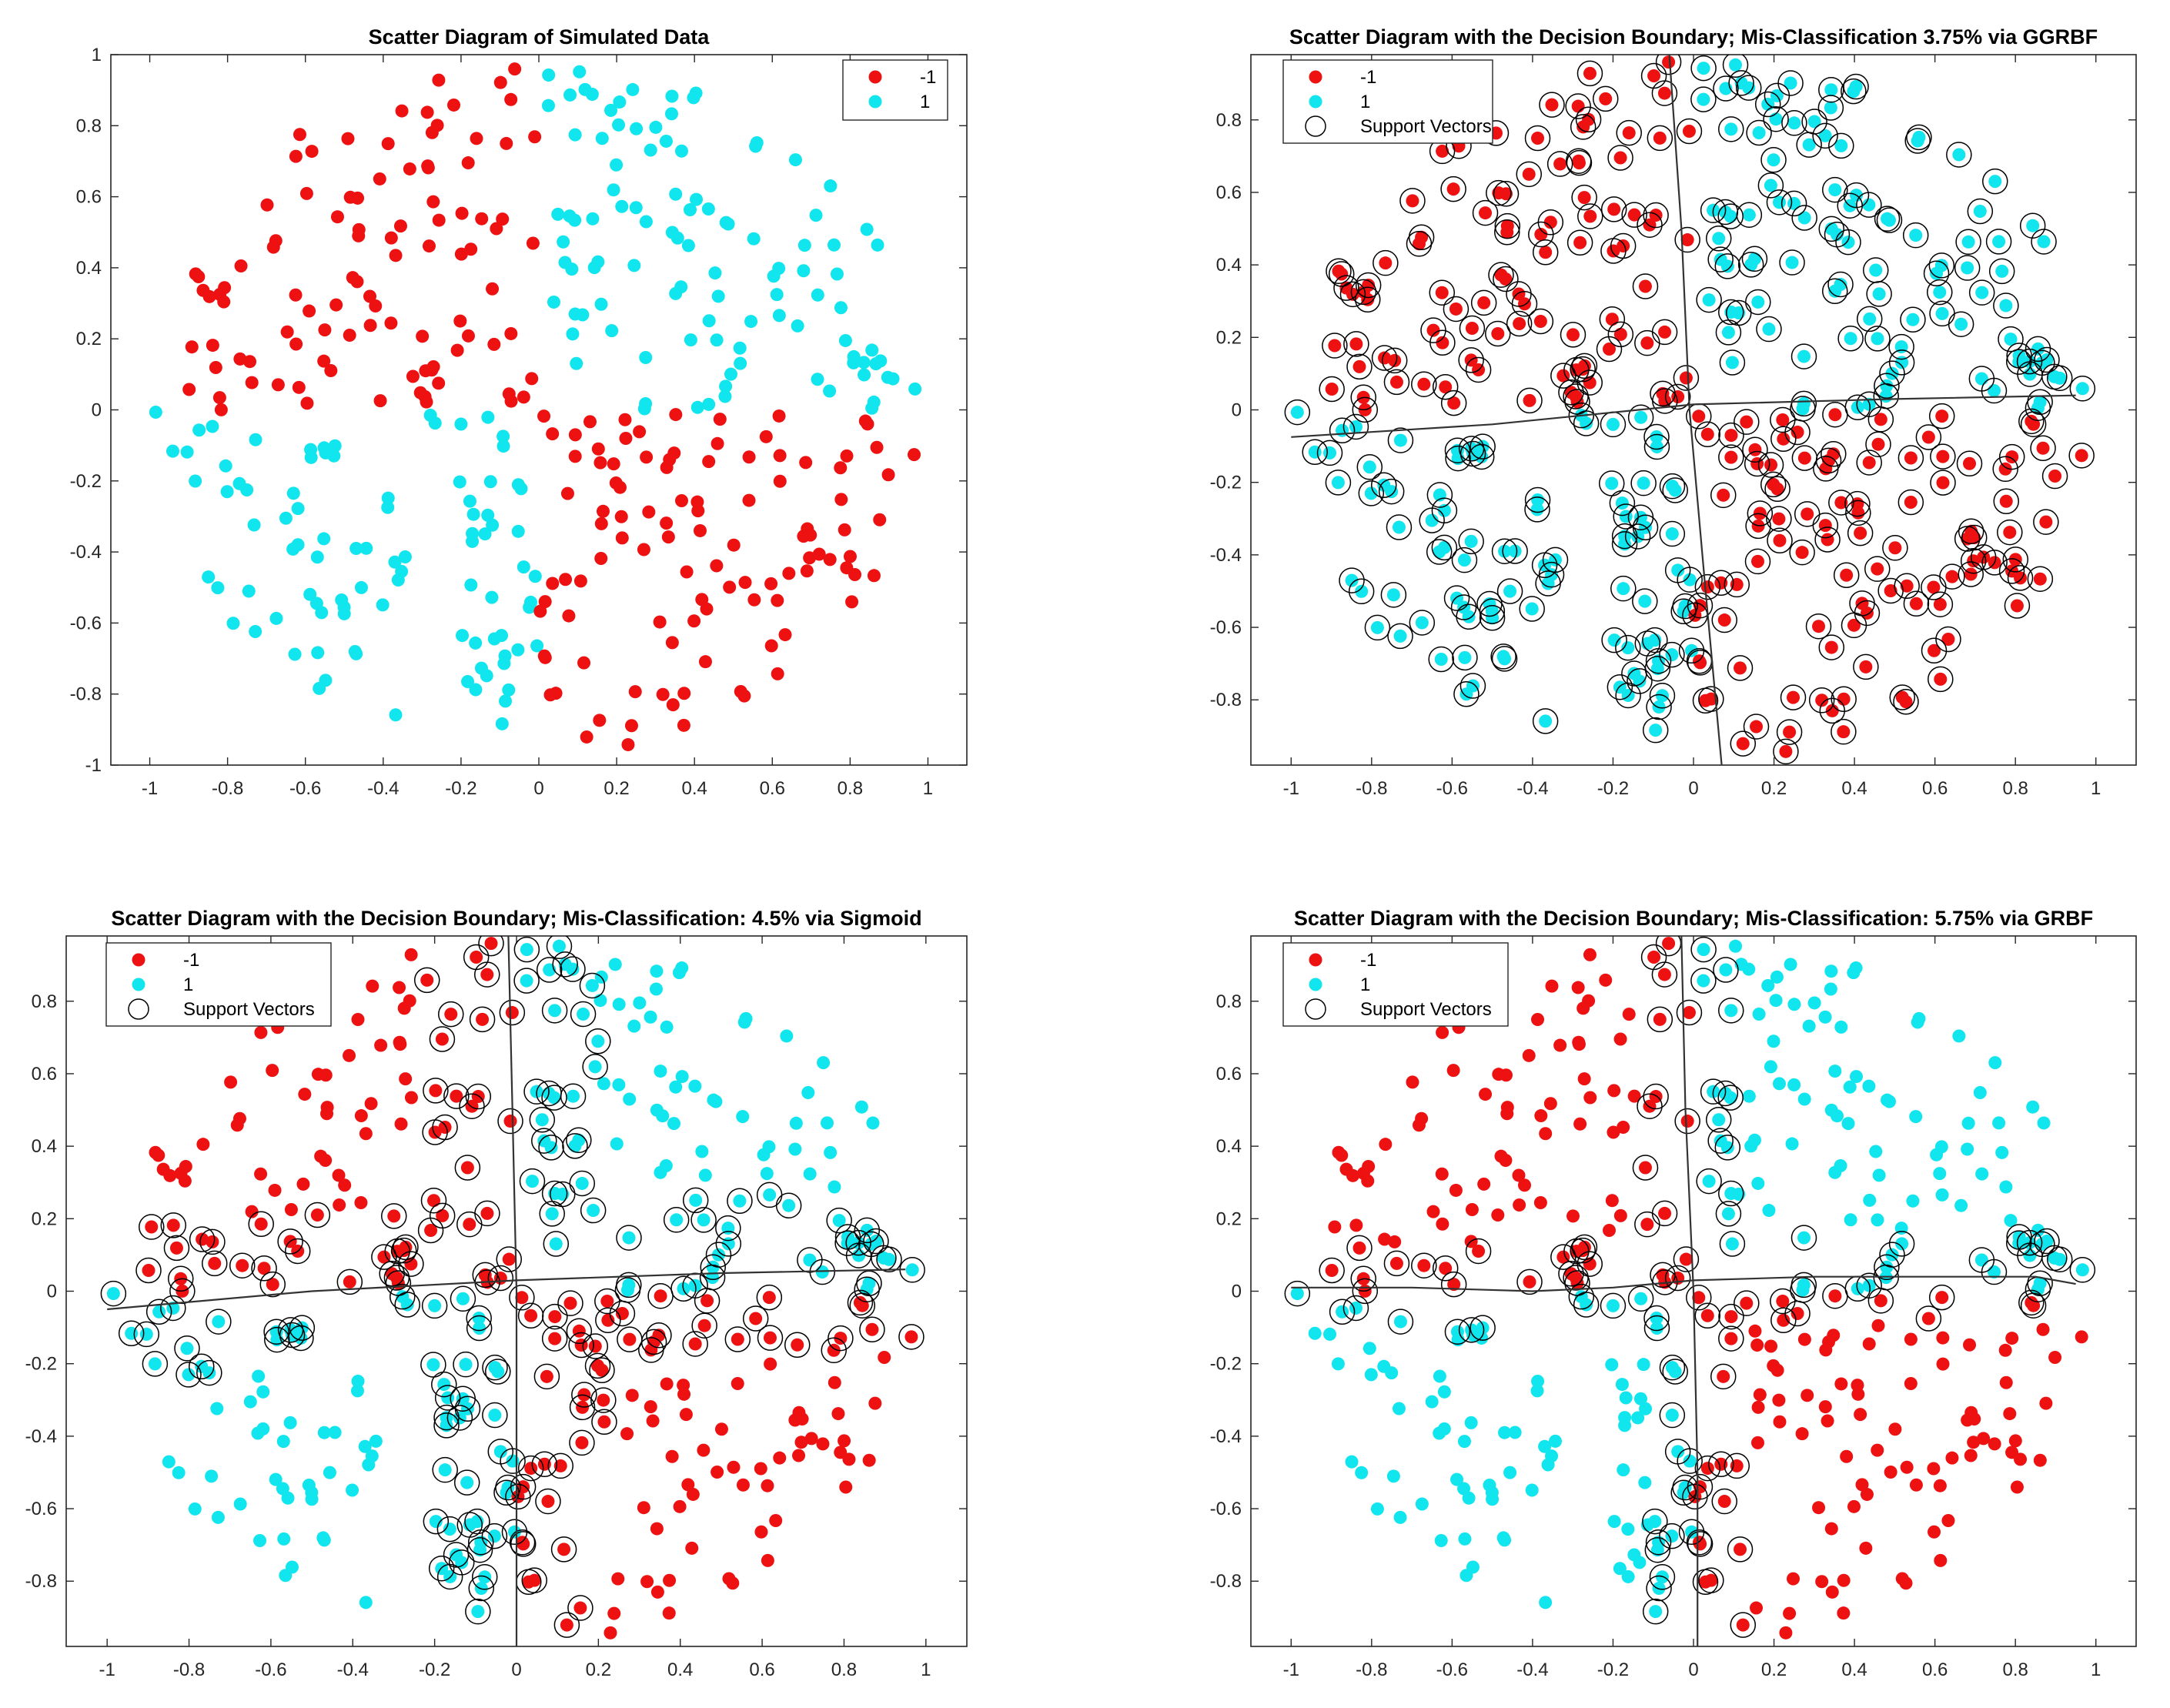  I want to click on scatter-points, so click(535, 406).